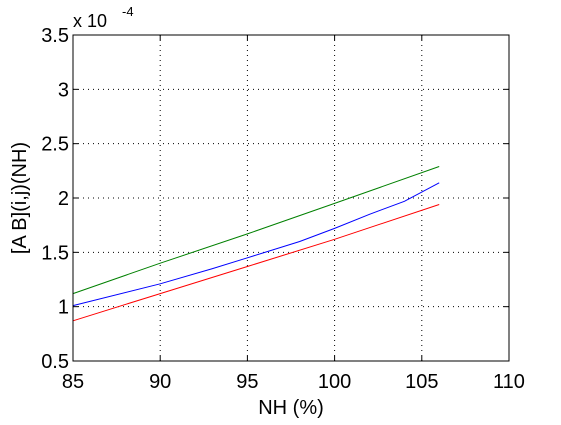 This screenshot has height=425, width=561. I want to click on y-tick-label: 0.5, so click(55, 362).